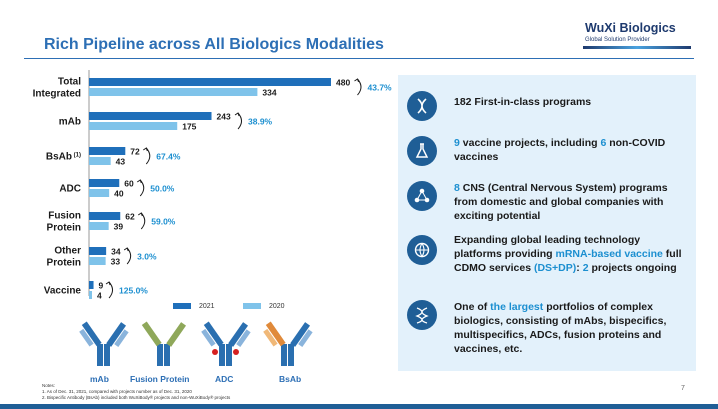 The height and width of the screenshot is (409, 718). Describe the element at coordinates (422, 250) in the screenshot. I see `globe-icon` at that location.